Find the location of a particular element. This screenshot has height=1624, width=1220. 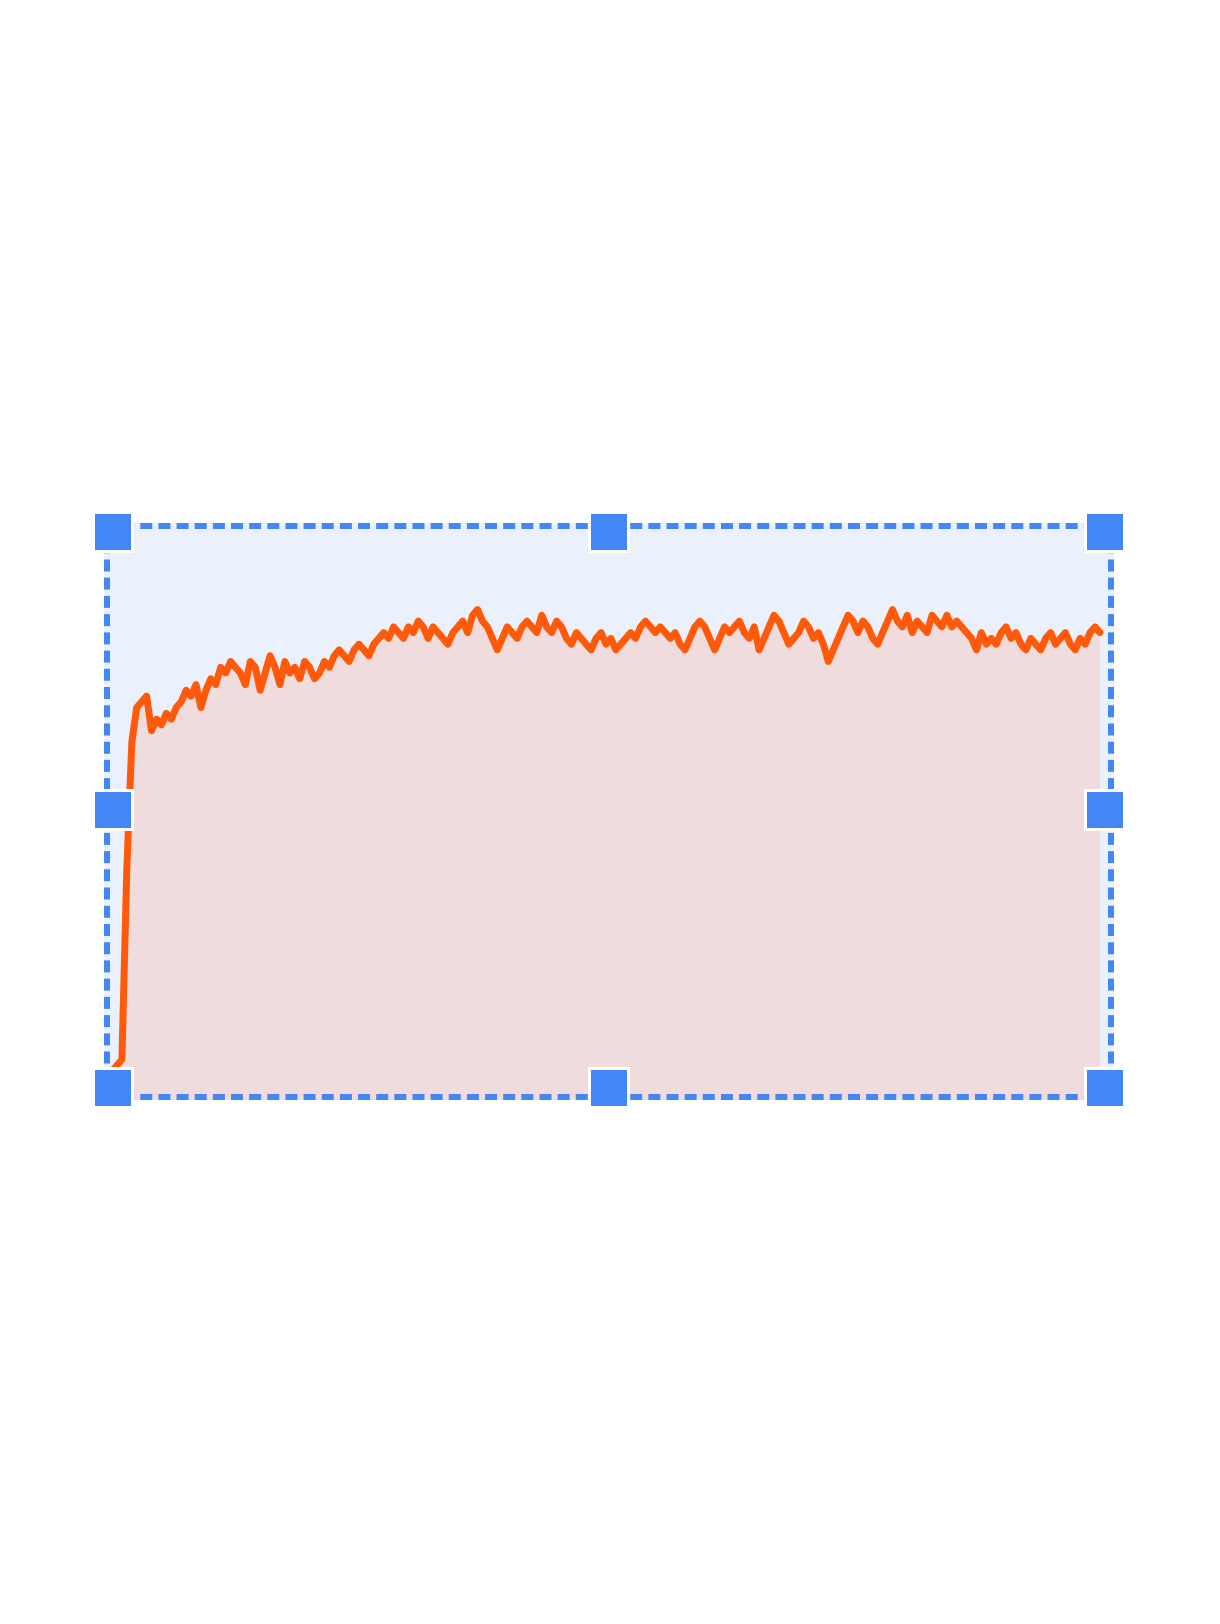

resize-handle-middle-right is located at coordinates (1105, 810).